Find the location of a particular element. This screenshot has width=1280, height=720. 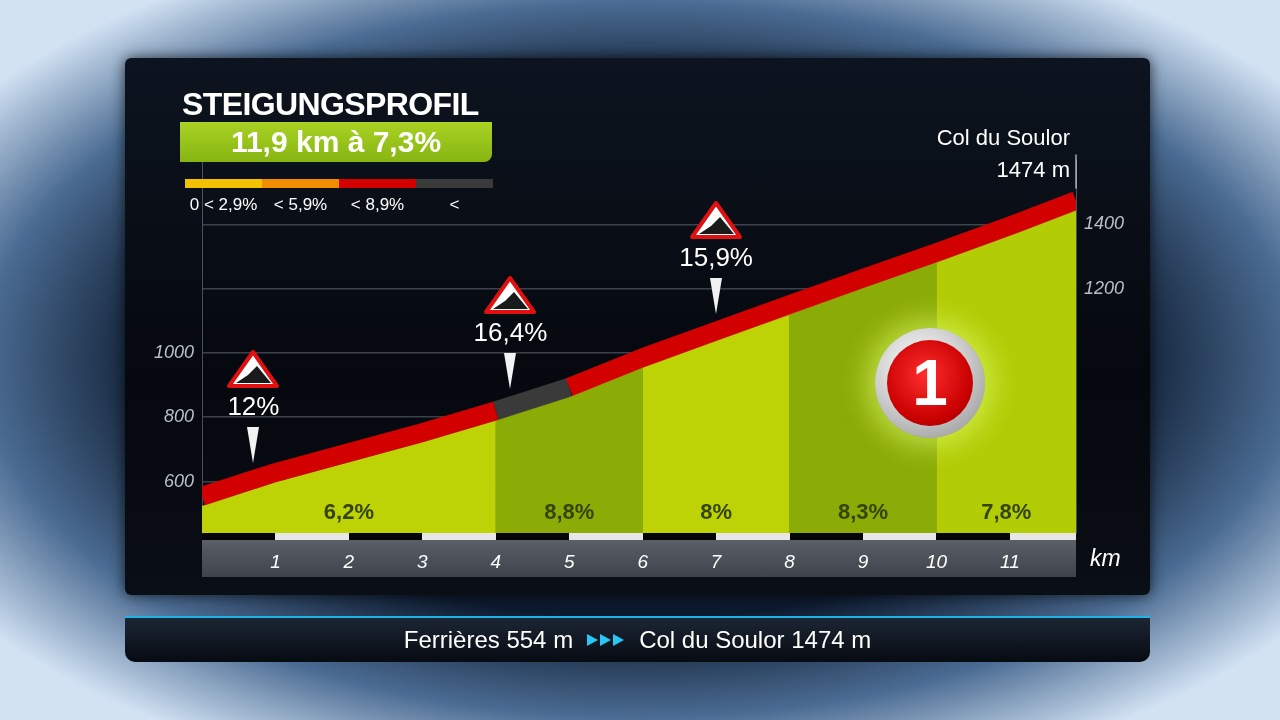

x-tick-label: 9 is located at coordinates (863, 561).